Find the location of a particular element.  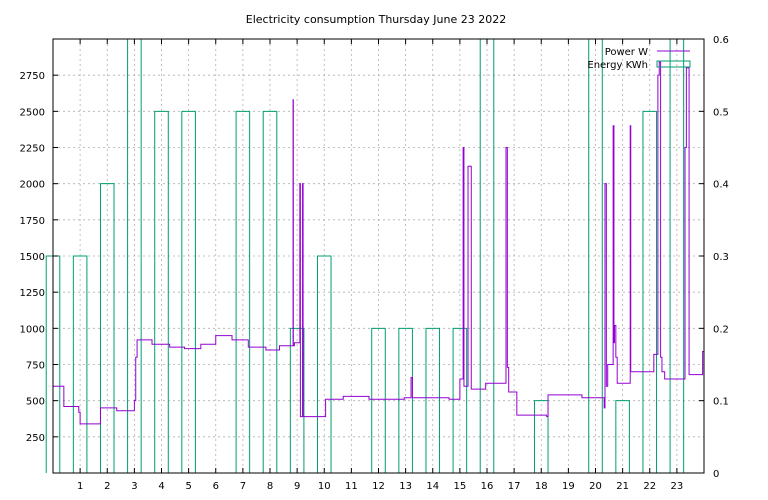

x-tick-label: 16 is located at coordinates (487, 486).